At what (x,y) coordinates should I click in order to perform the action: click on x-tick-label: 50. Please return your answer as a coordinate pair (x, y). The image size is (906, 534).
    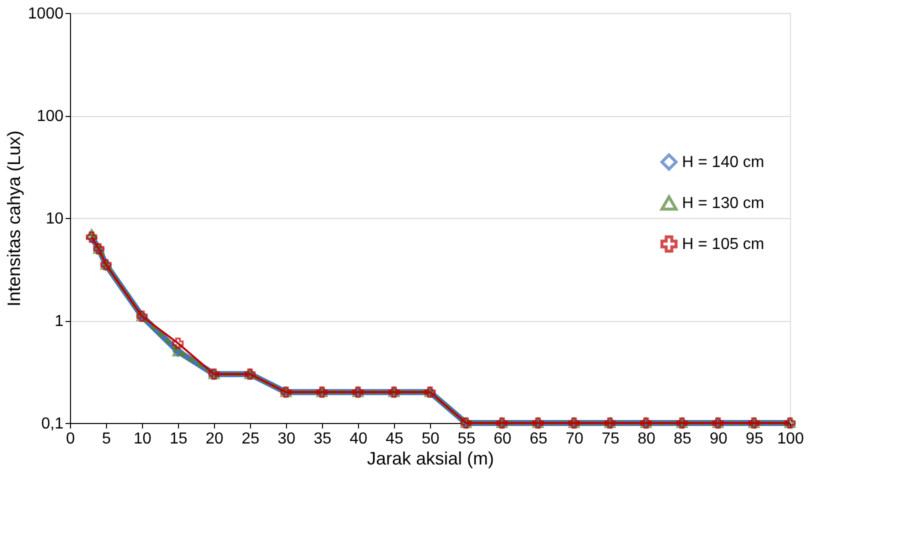
    Looking at the image, I should click on (431, 439).